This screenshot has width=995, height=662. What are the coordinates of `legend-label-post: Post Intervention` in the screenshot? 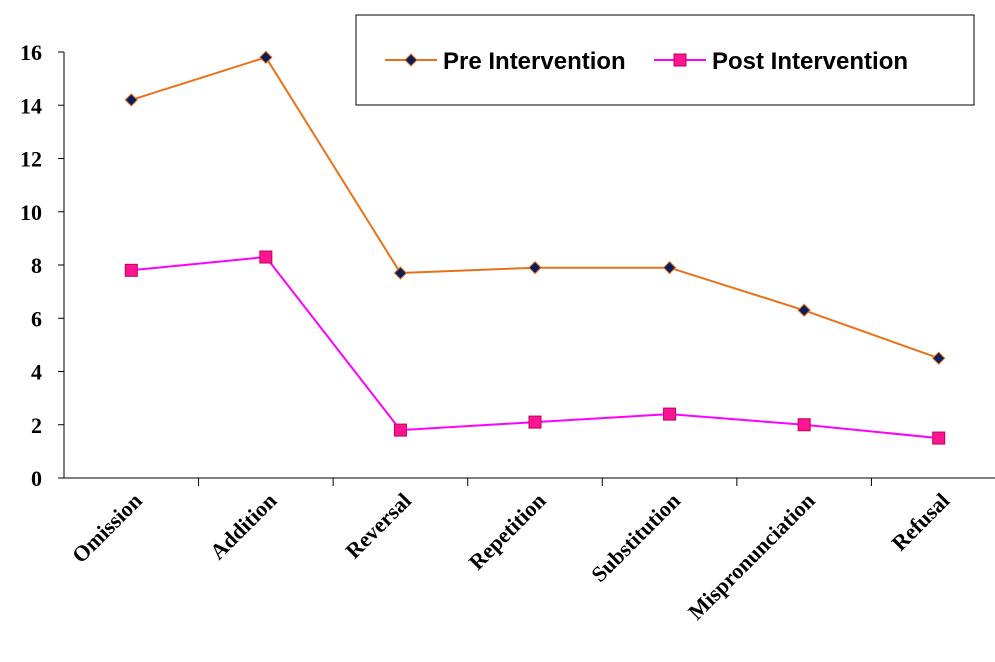 It's located at (810, 61).